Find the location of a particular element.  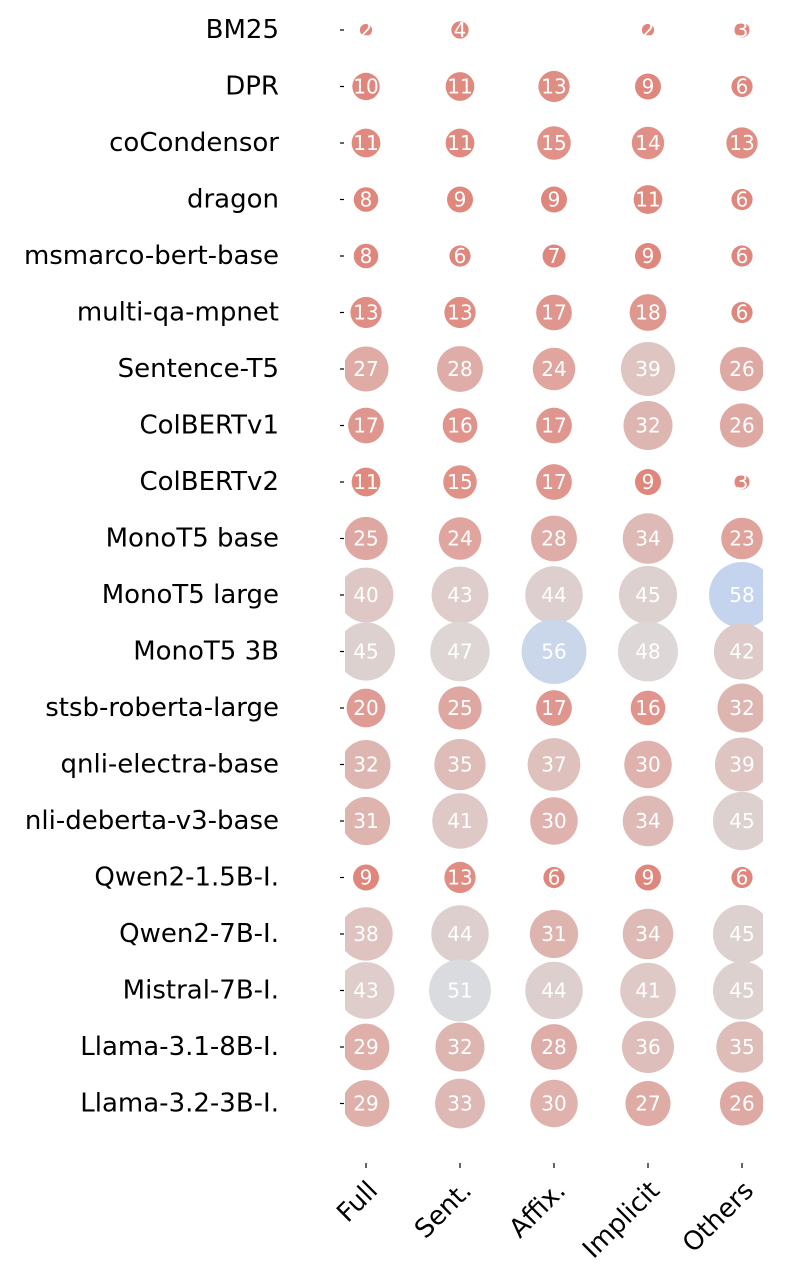

col-ticks is located at coordinates (554, 1165).